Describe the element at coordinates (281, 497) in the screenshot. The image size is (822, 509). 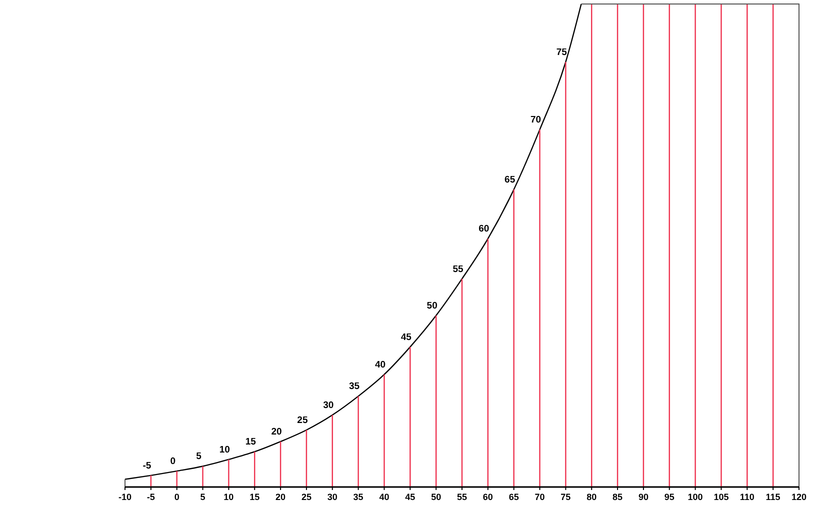
I see `x-tick-label: 20` at that location.